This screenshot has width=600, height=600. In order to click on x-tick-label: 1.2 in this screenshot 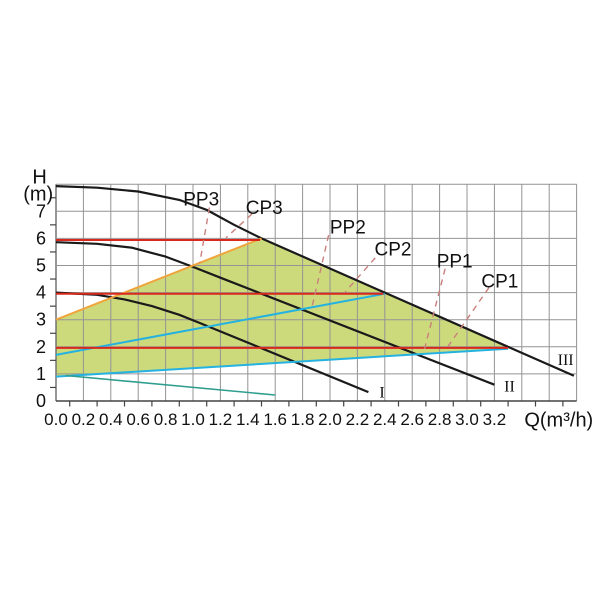, I will do `click(221, 419)`.